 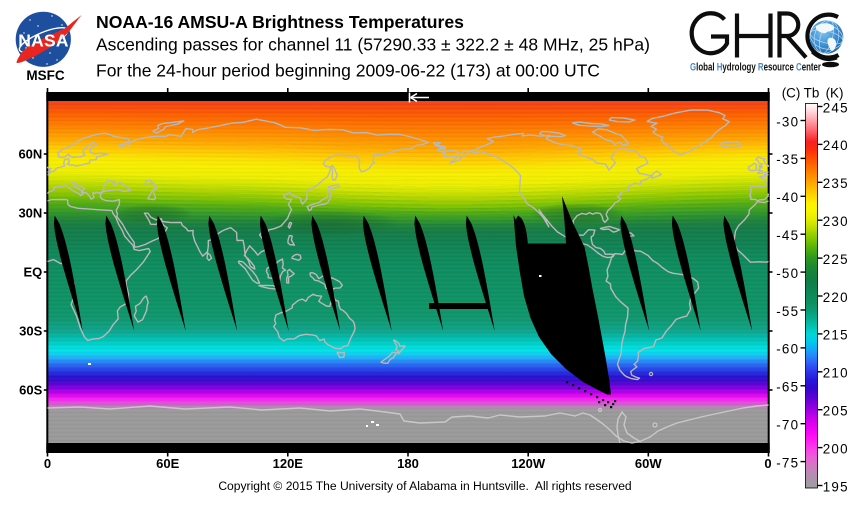 What do you see at coordinates (45, 75) in the screenshot?
I see `svg-text: MSFC` at bounding box center [45, 75].